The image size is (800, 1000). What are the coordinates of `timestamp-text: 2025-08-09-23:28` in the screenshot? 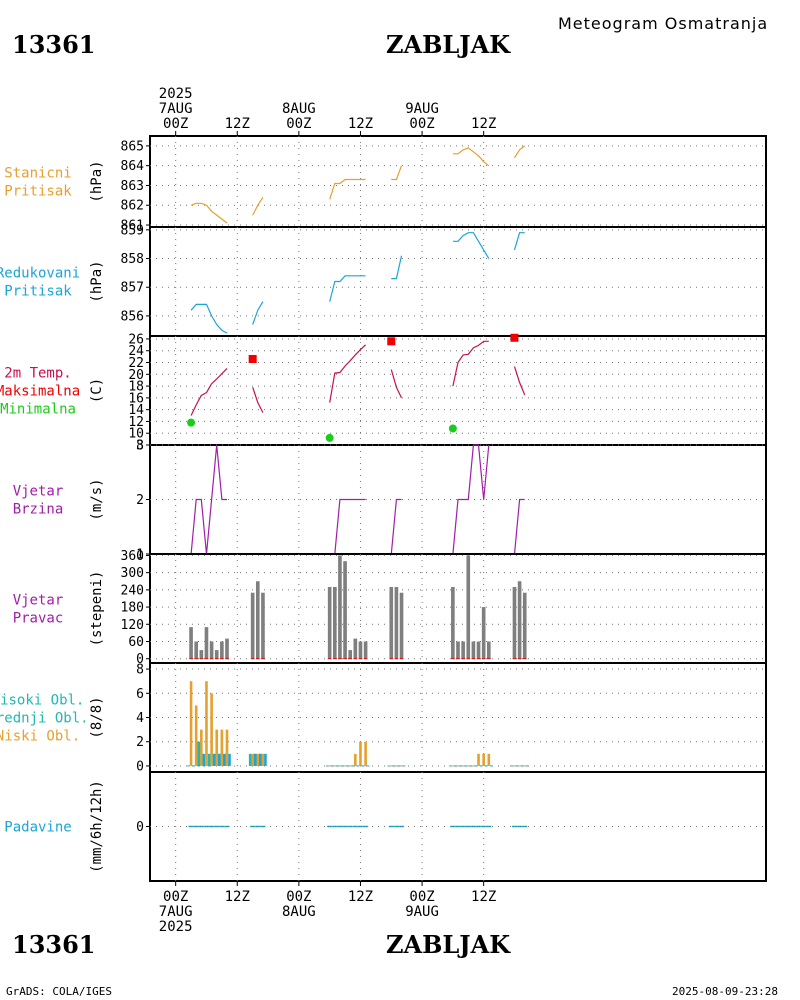 It's located at (725, 991).